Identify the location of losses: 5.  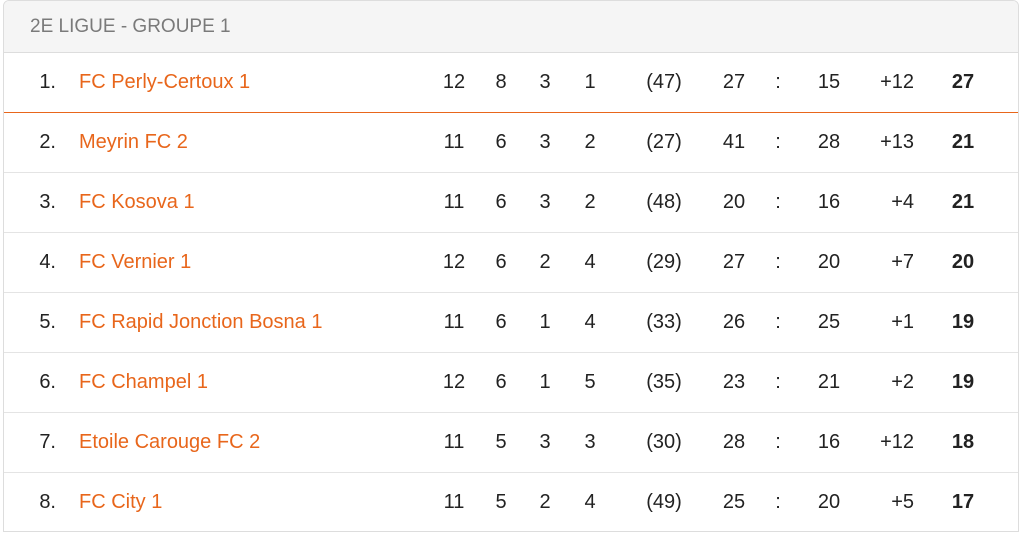
(590, 382).